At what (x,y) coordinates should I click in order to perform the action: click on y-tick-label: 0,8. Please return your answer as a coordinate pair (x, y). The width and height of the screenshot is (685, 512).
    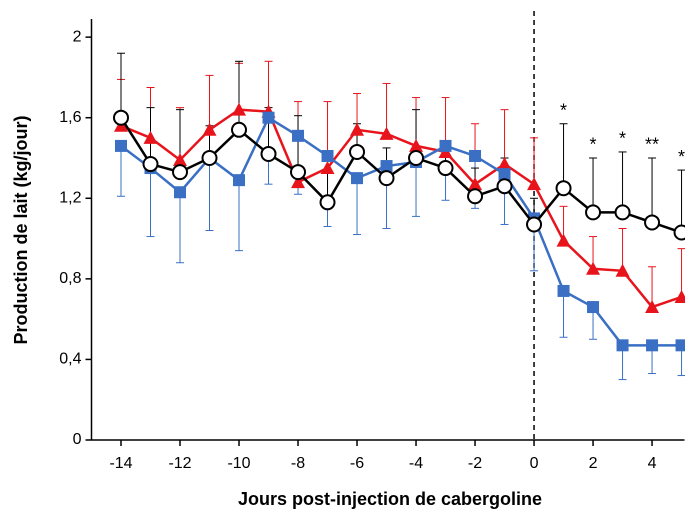
    Looking at the image, I should click on (70, 278).